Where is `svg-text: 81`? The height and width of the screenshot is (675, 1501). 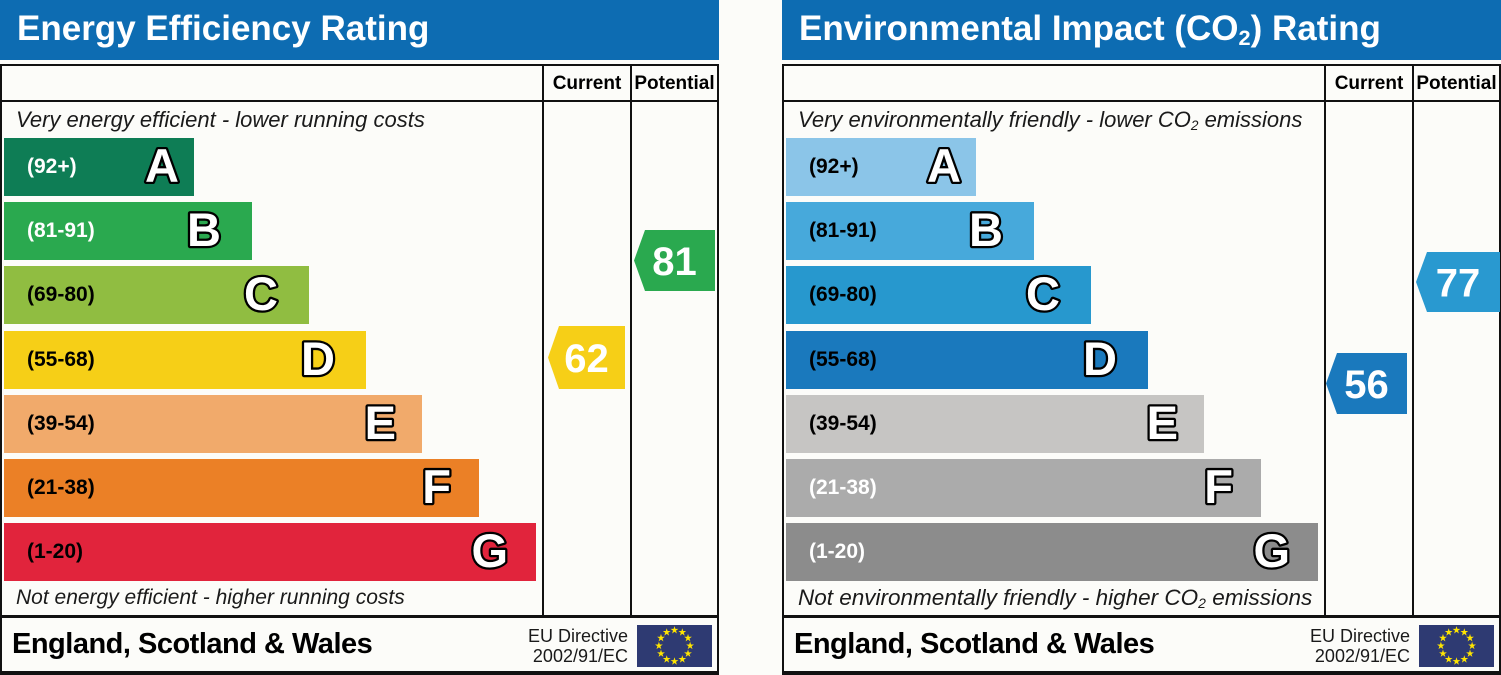
svg-text: 81 is located at coordinates (674, 262).